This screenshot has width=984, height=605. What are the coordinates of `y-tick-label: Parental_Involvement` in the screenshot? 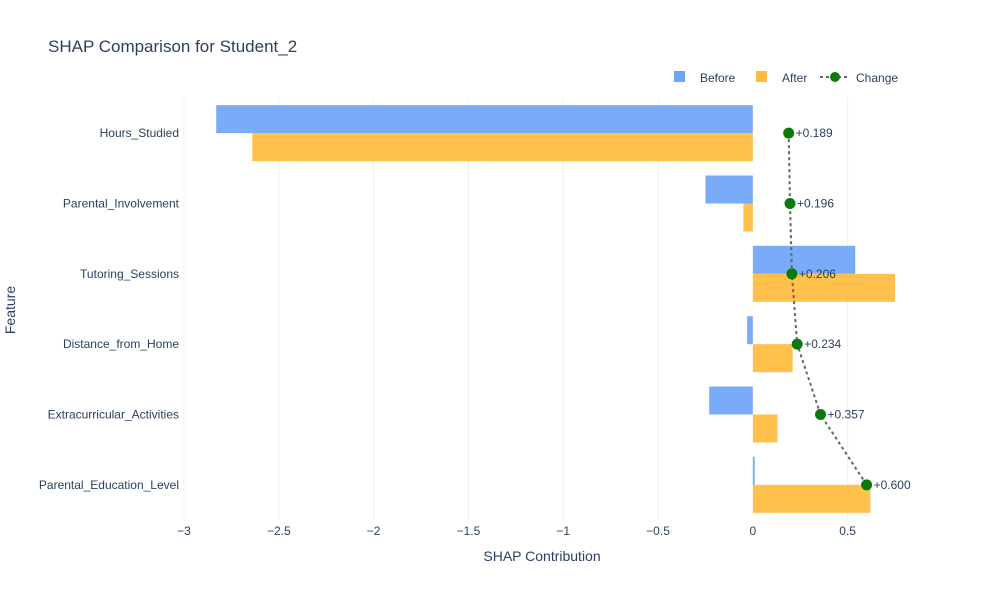 It's located at (121, 204).